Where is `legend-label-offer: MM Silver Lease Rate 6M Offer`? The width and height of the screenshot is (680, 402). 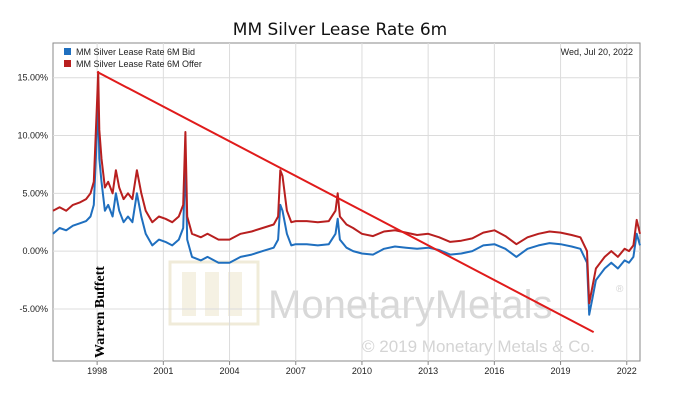
legend-label-offer: MM Silver Lease Rate 6M Offer is located at coordinates (139, 64).